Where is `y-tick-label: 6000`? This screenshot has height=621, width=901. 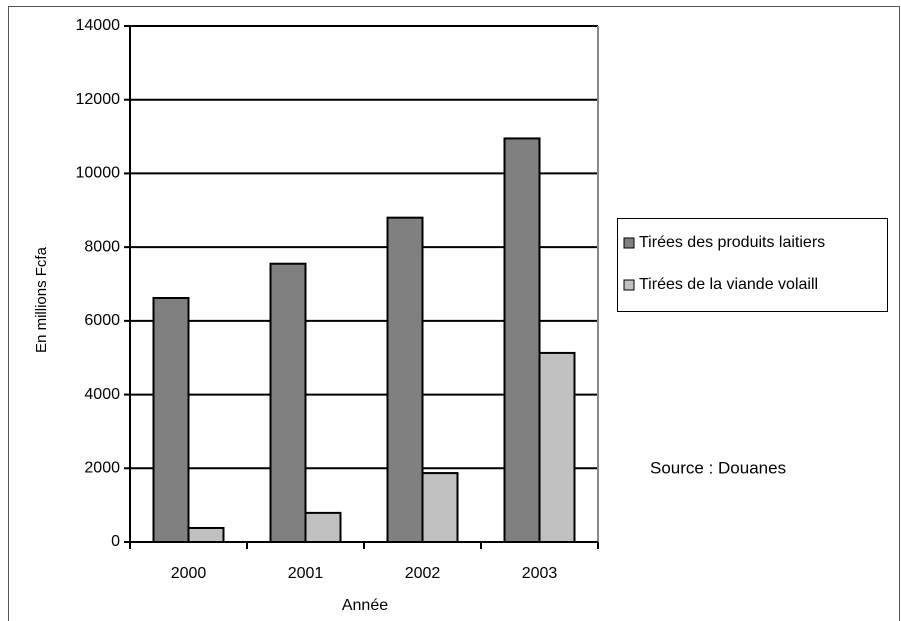
y-tick-label: 6000 is located at coordinates (102, 320).